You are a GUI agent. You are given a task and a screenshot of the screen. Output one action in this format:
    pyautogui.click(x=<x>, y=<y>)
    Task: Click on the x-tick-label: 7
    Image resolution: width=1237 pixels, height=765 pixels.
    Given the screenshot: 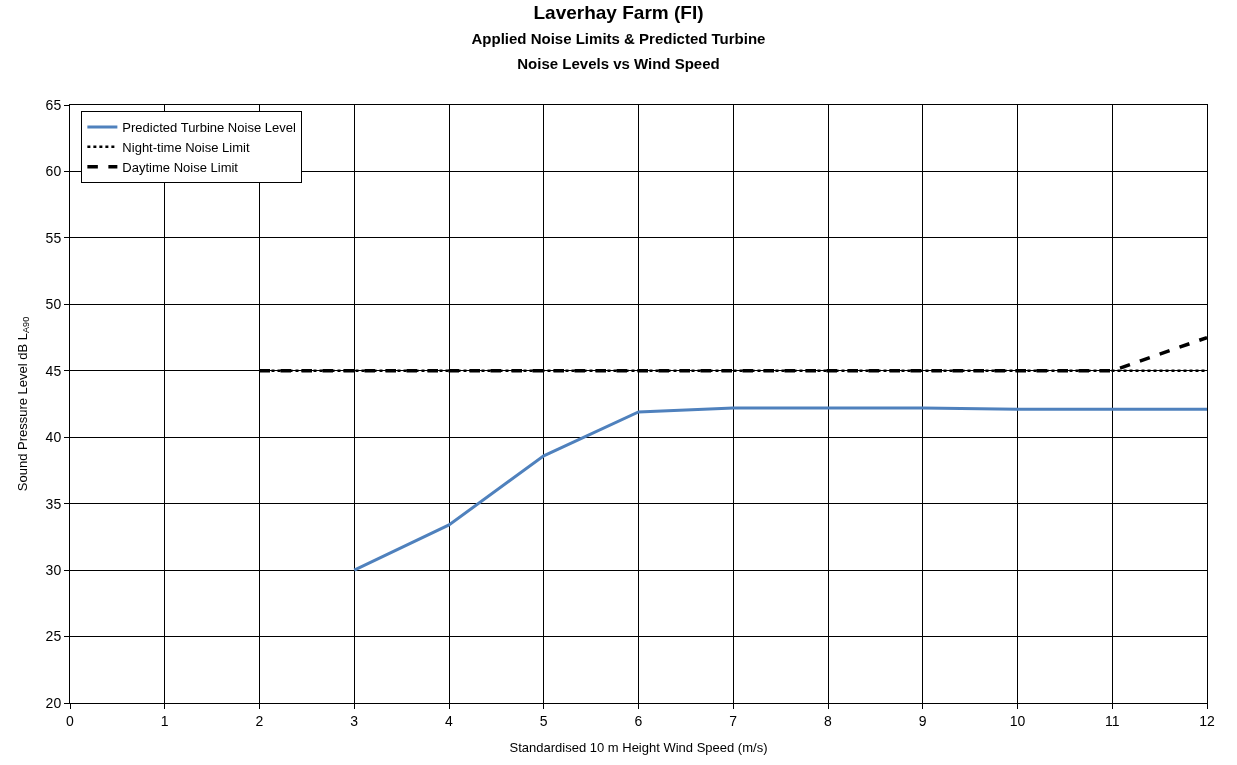 What is the action you would take?
    pyautogui.click(x=733, y=720)
    